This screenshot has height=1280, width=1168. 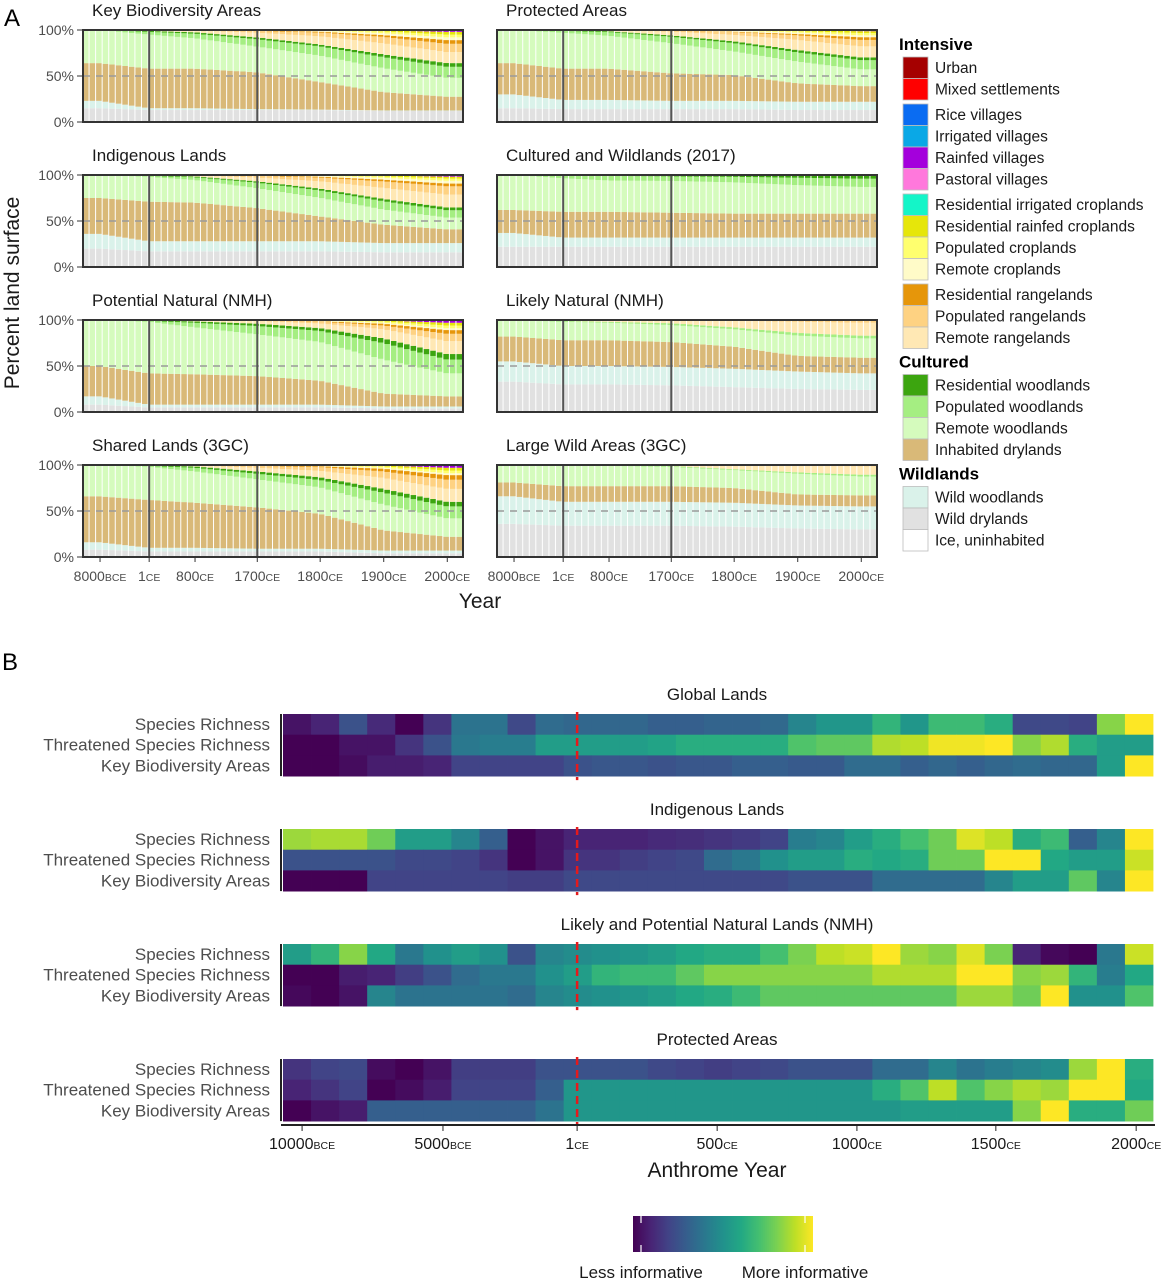 What do you see at coordinates (730, 1146) in the screenshot?
I see `tick-era: CE` at bounding box center [730, 1146].